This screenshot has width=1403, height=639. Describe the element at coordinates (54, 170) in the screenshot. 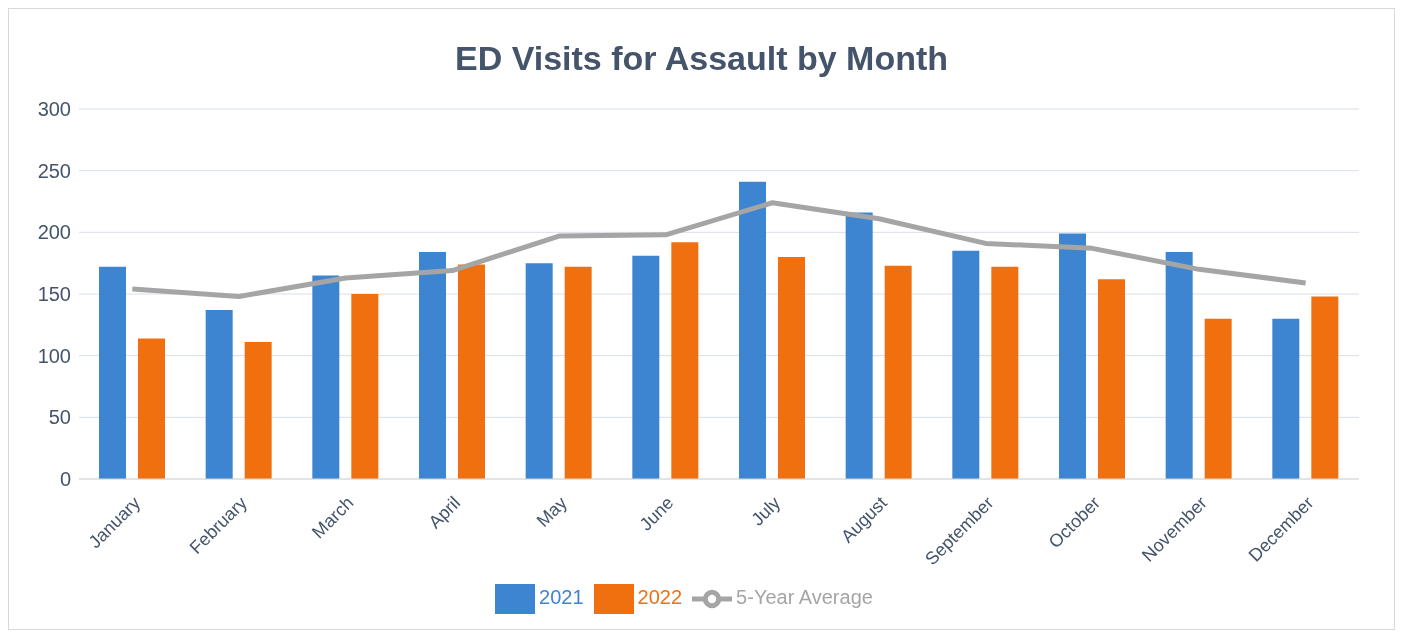

I see `y-tick-label: 250` at that location.